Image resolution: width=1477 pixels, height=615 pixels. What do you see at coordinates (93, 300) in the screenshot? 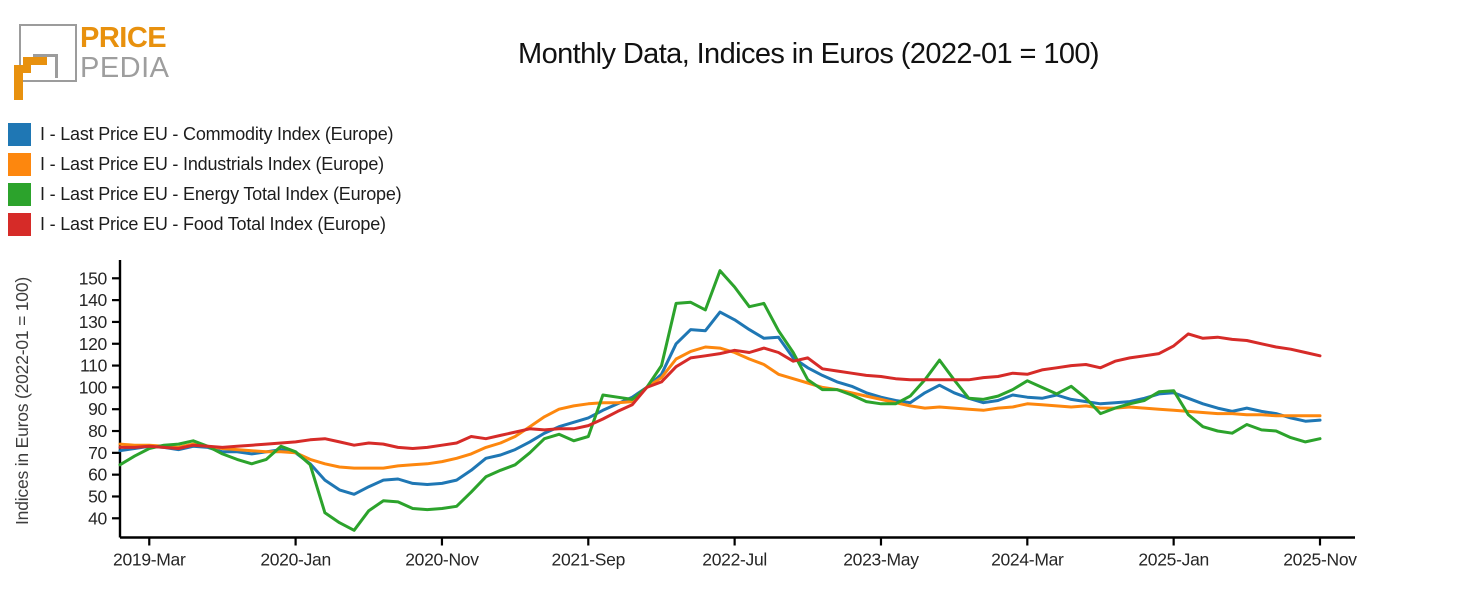
I see `y-tick-label: 140` at bounding box center [93, 300].